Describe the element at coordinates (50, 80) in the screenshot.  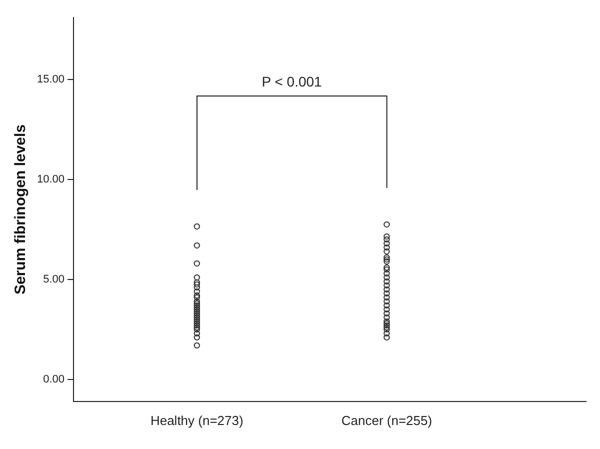
I see `y-tick-label: 15.00` at that location.